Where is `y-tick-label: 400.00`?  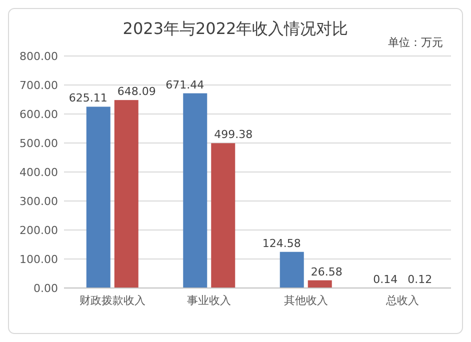
y-tick-label: 400.00 is located at coordinates (39, 172).